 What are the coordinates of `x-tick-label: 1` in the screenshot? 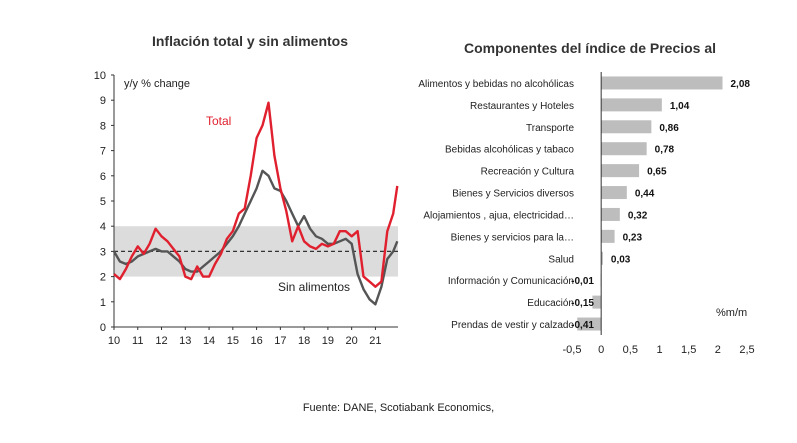 It's located at (659, 350).